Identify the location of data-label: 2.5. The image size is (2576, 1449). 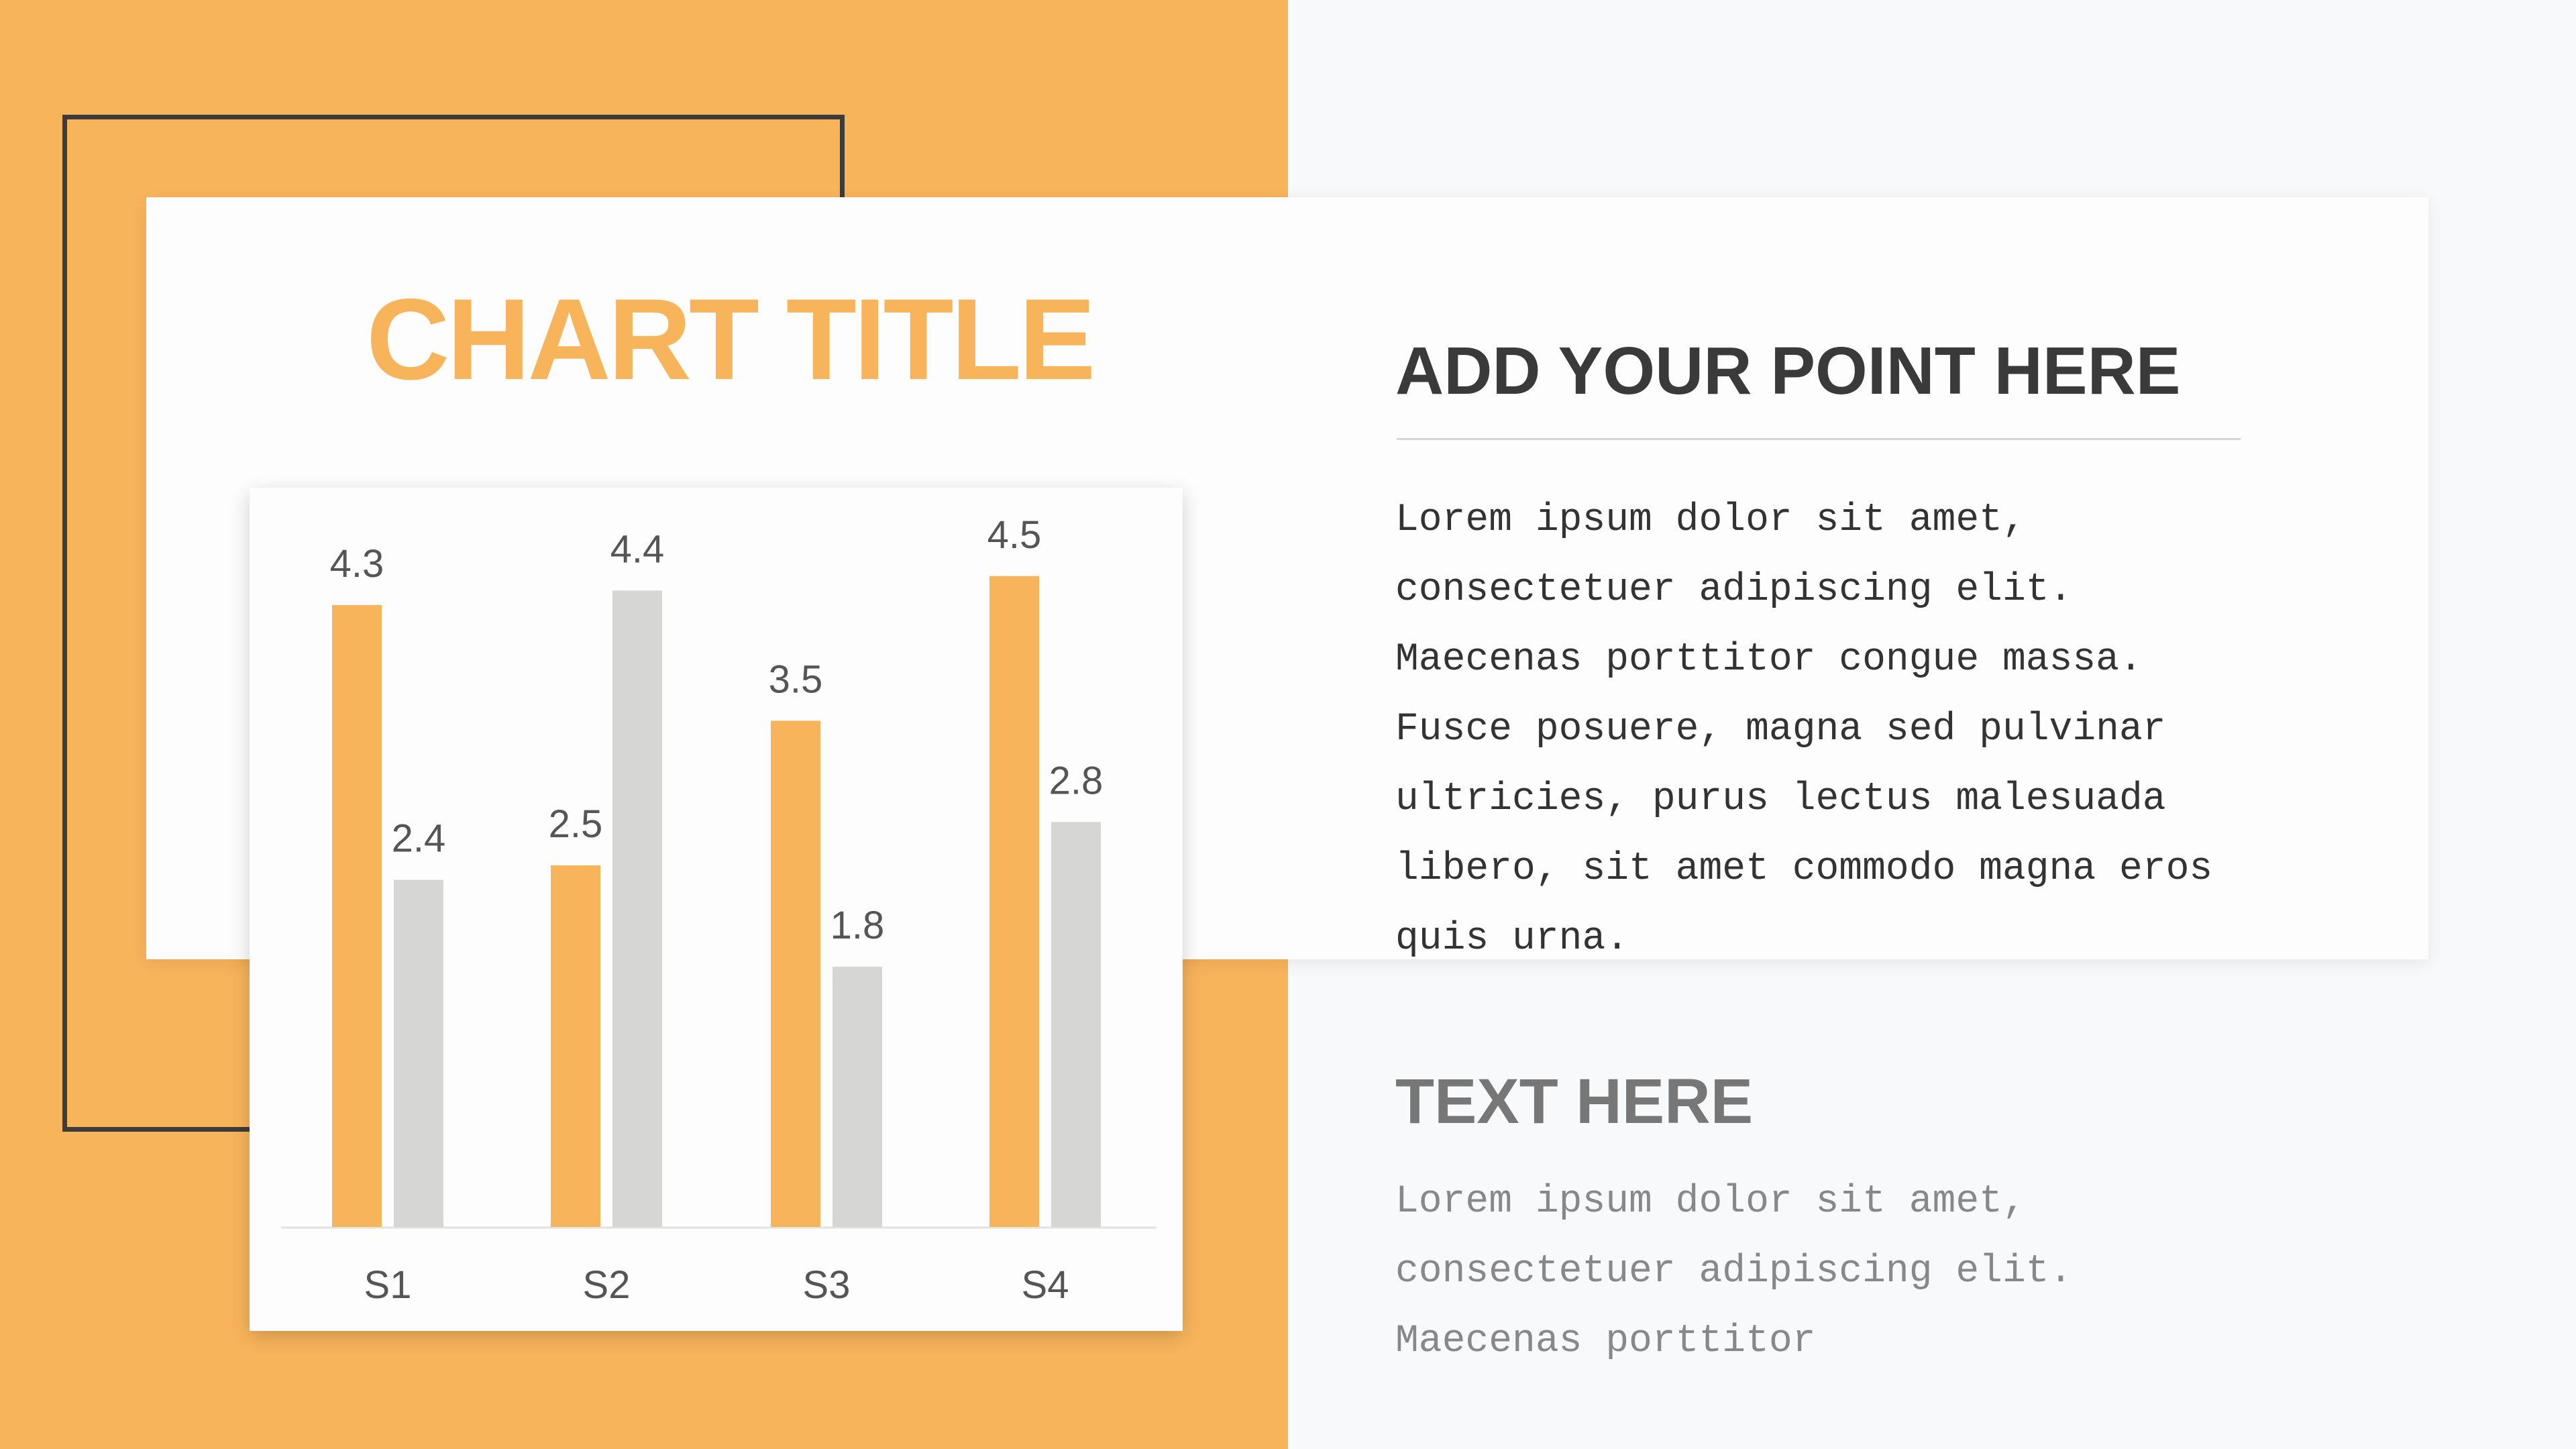
(576, 824).